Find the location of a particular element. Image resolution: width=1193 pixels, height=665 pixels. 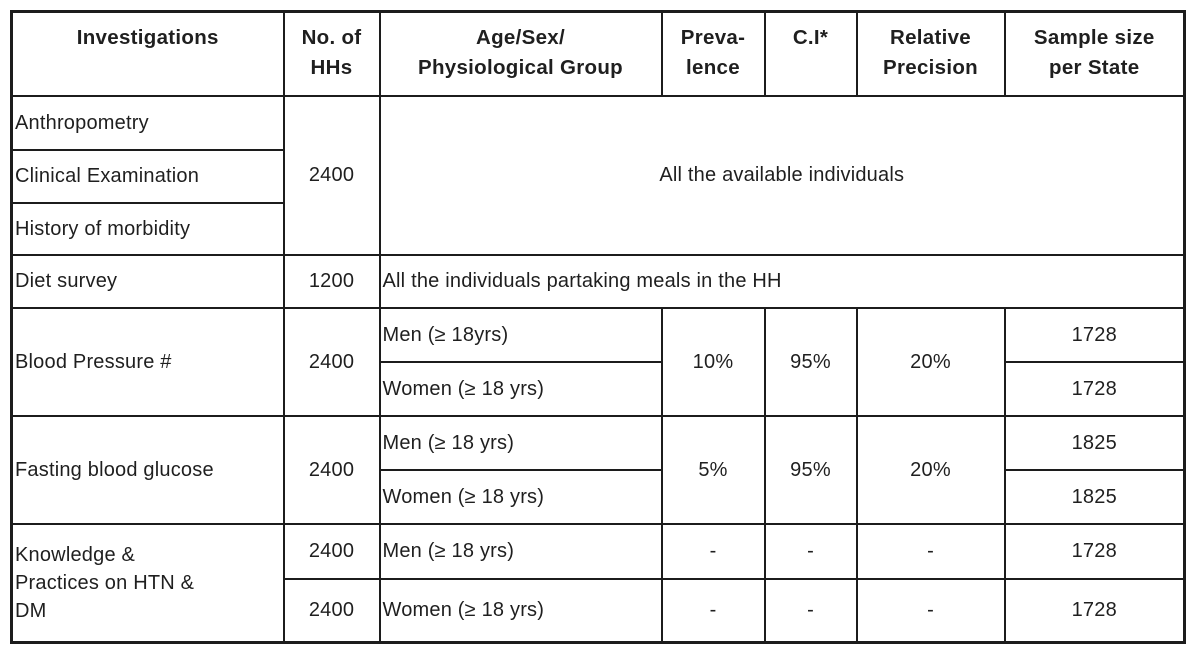

sample-fasting-blood-glucose-men: 1825 is located at coordinates (1094, 442).